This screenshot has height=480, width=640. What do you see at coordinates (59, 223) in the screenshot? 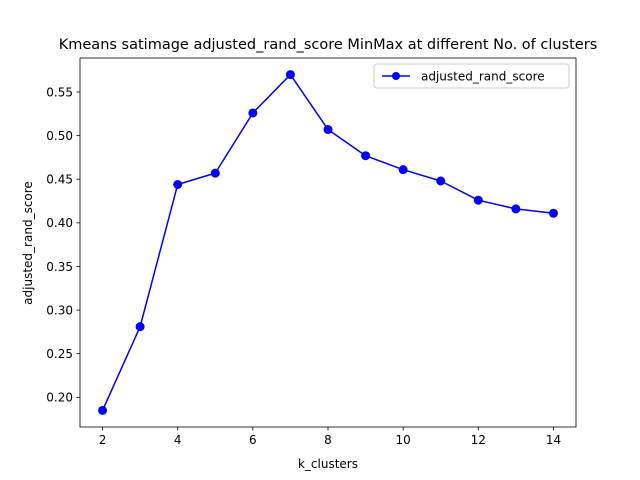
I see `y-tick-label: 0.40` at bounding box center [59, 223].